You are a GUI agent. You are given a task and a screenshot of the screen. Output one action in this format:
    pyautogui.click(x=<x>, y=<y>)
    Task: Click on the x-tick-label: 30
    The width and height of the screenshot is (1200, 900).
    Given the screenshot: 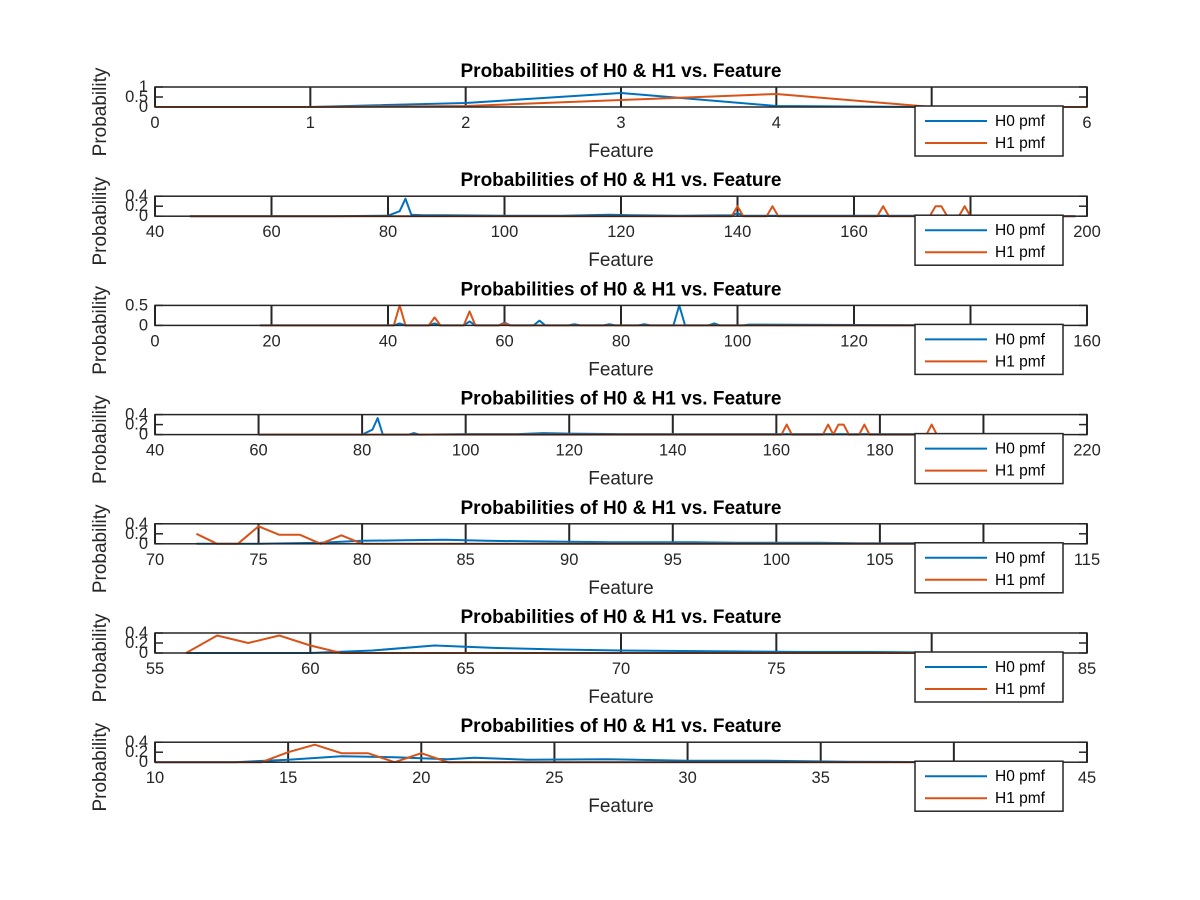 What is the action you would take?
    pyautogui.click(x=687, y=778)
    